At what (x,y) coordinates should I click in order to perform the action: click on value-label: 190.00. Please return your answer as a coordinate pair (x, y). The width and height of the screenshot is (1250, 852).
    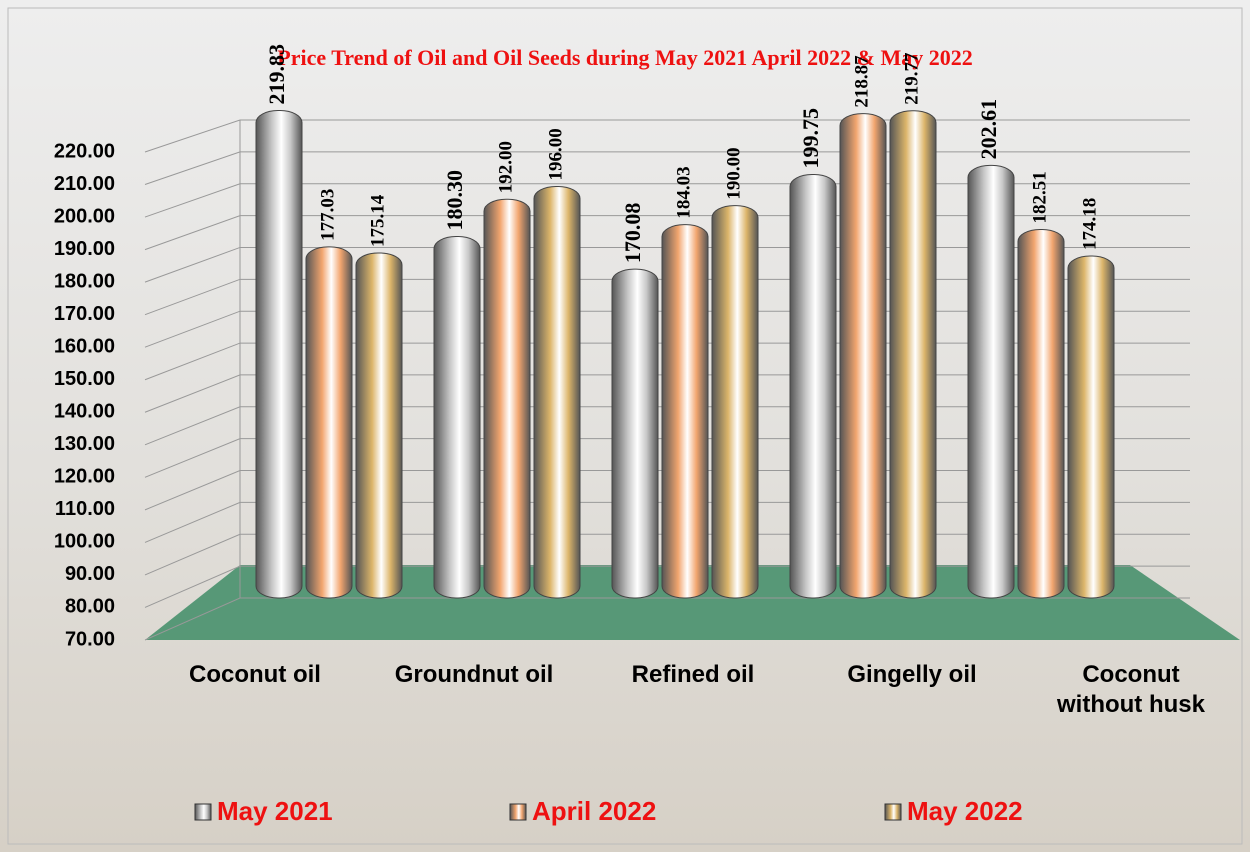
    Looking at the image, I should click on (733, 173).